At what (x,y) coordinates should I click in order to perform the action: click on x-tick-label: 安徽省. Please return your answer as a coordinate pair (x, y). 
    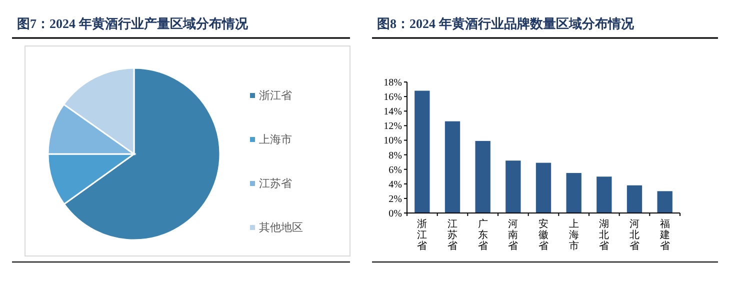
    Looking at the image, I should click on (543, 235).